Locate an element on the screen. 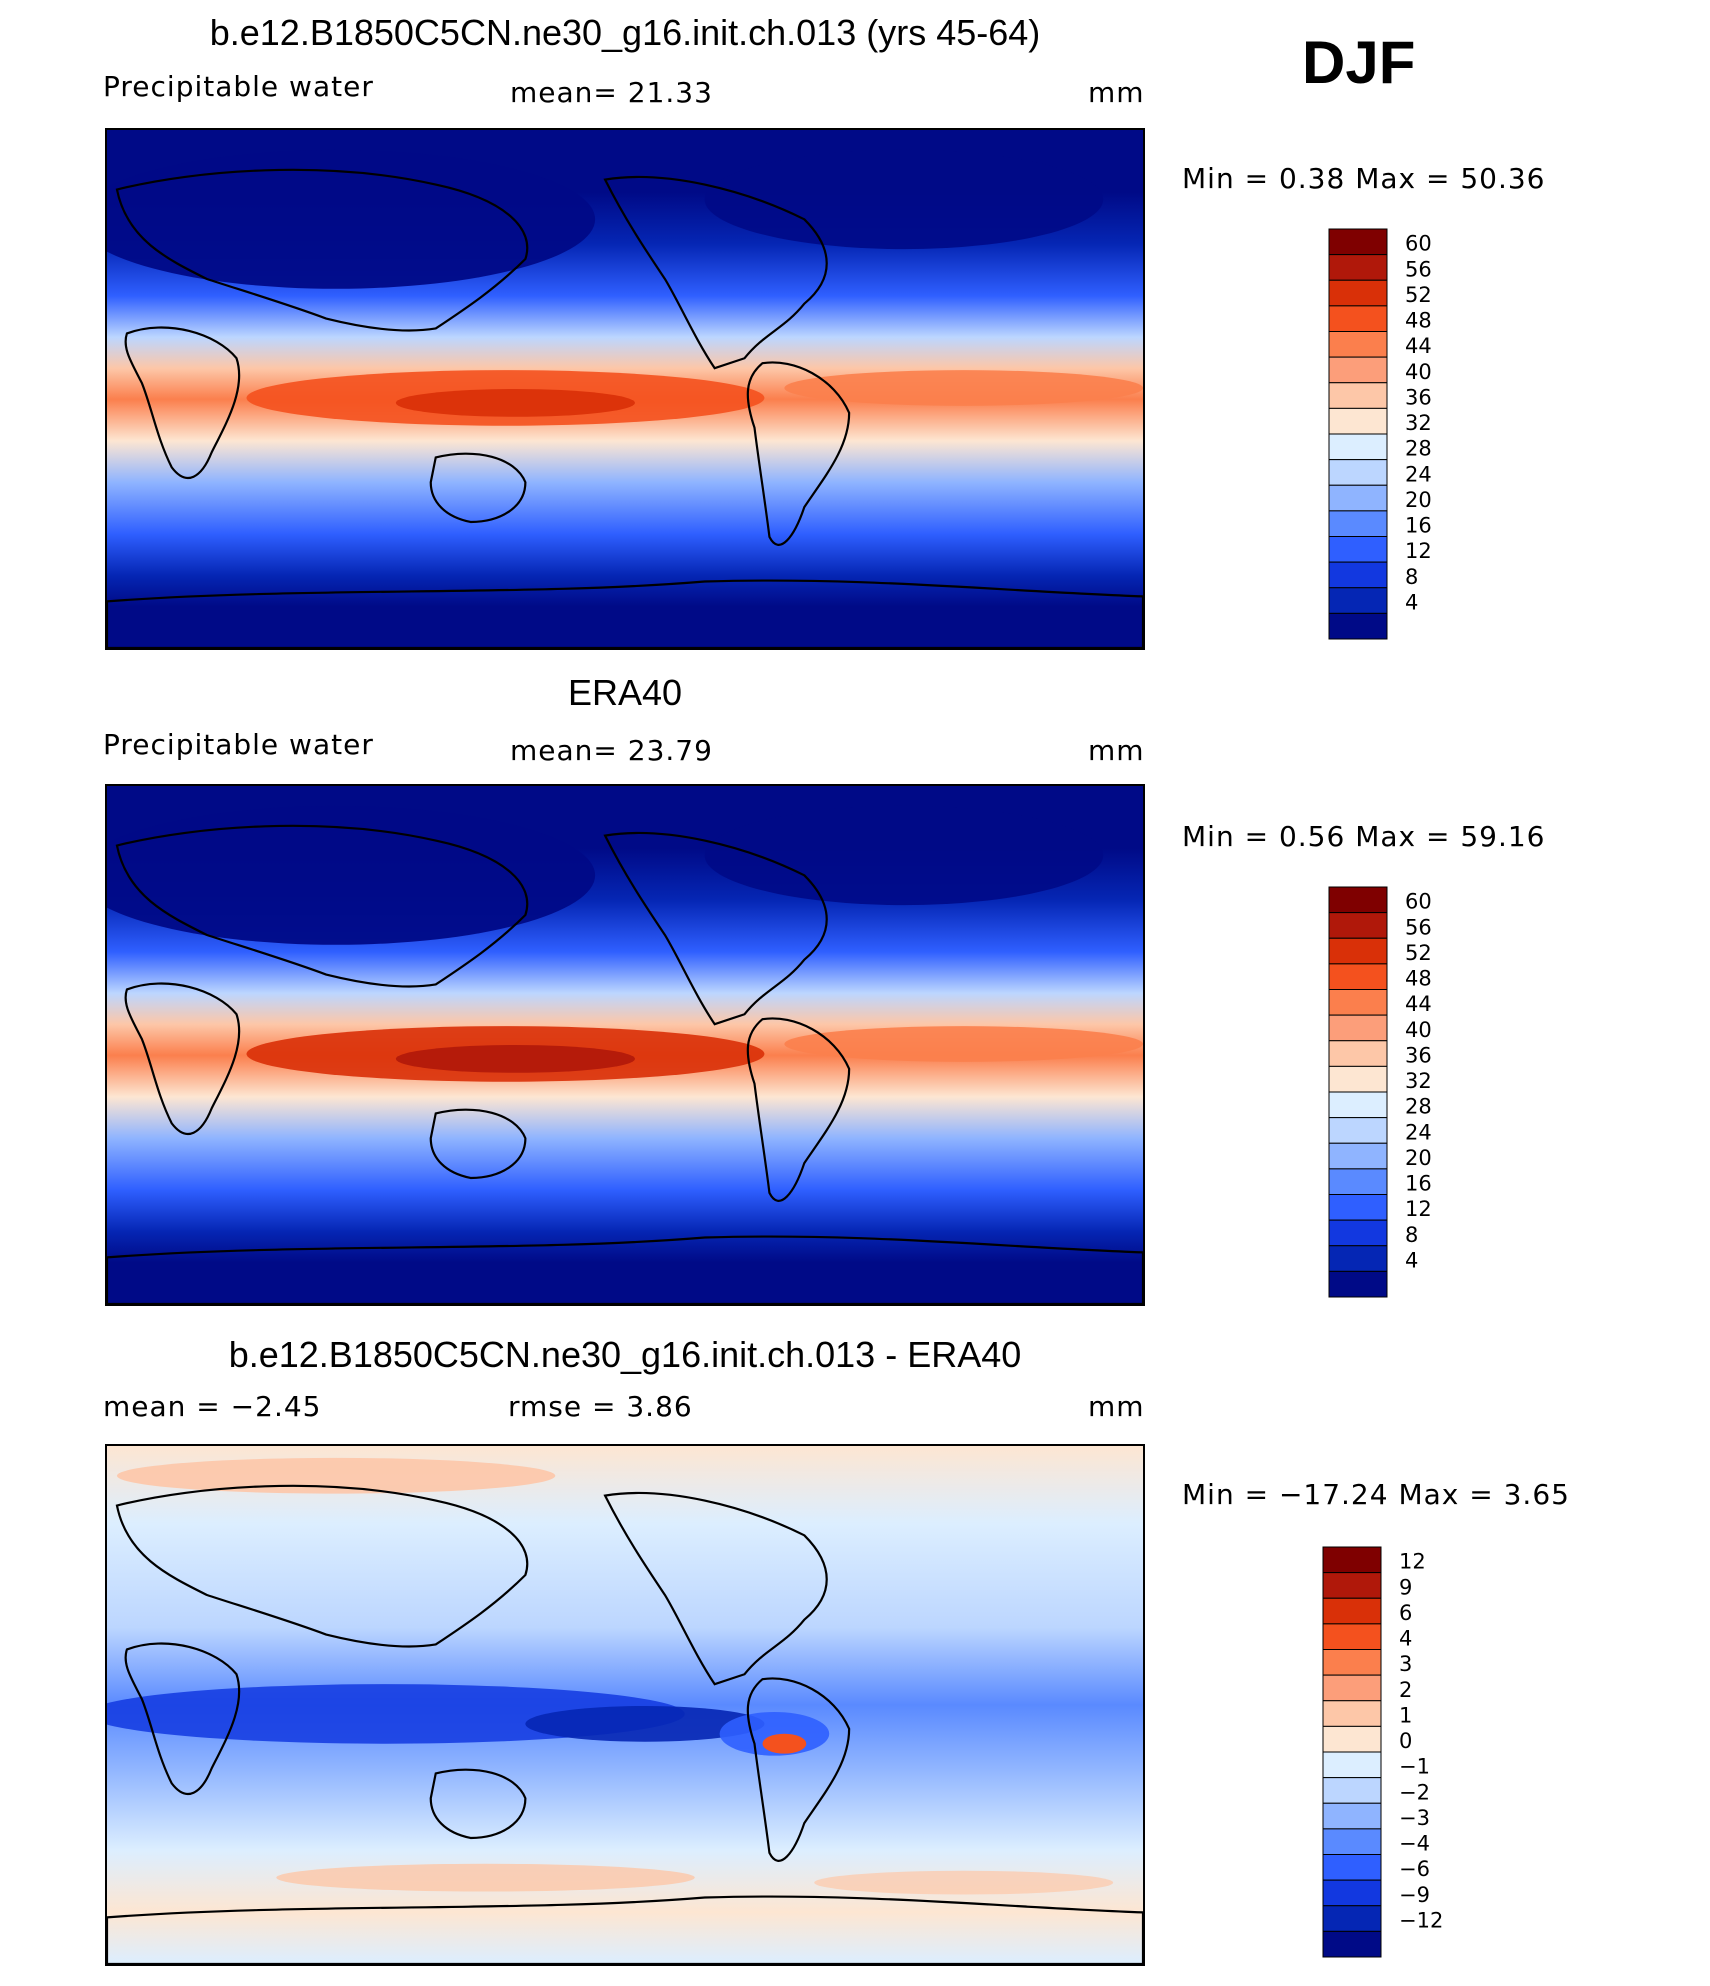 The image size is (1710, 1986). panel-2-min-max: Min = 0.56 Max = 59.16 is located at coordinates (1364, 836).